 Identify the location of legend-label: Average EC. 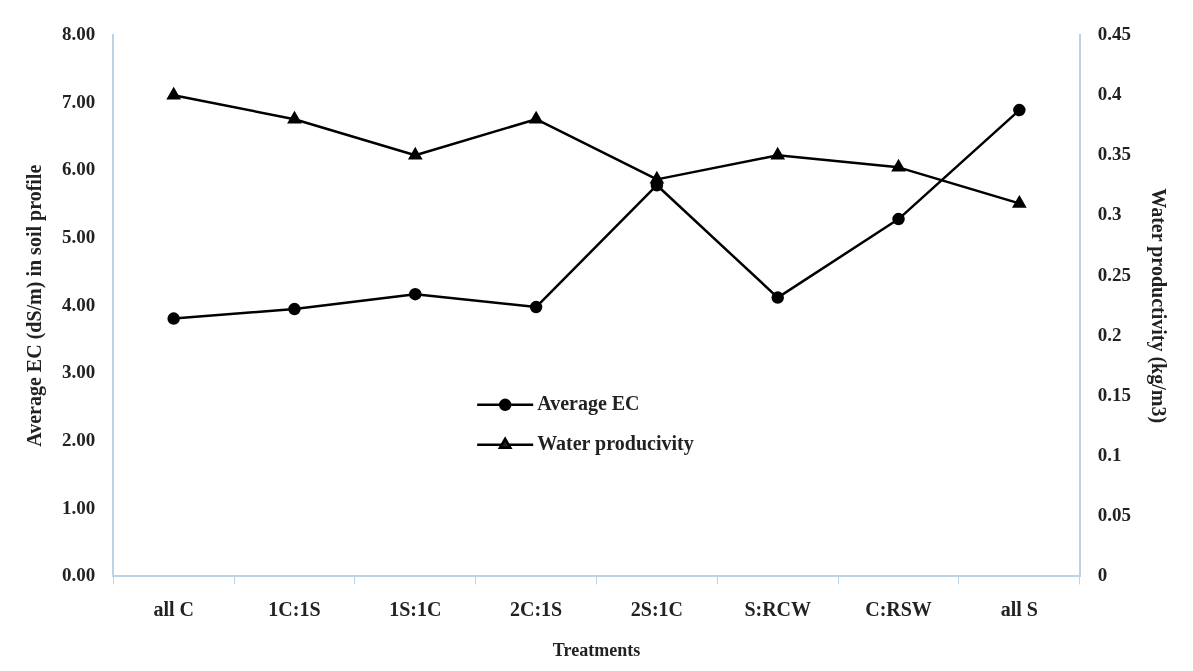
(588, 403).